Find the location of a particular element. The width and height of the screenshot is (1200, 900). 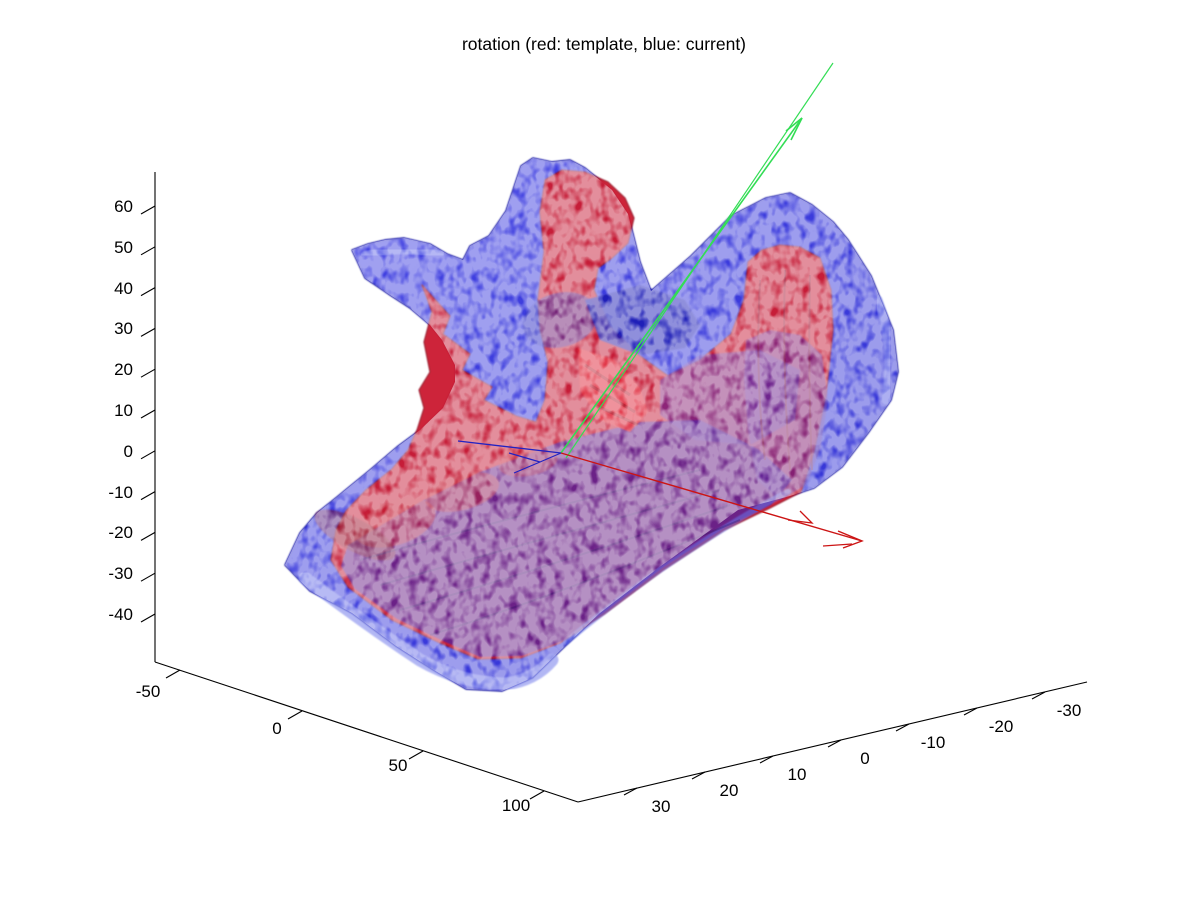

red-arrow-tip-barb is located at coordinates (837, 545).